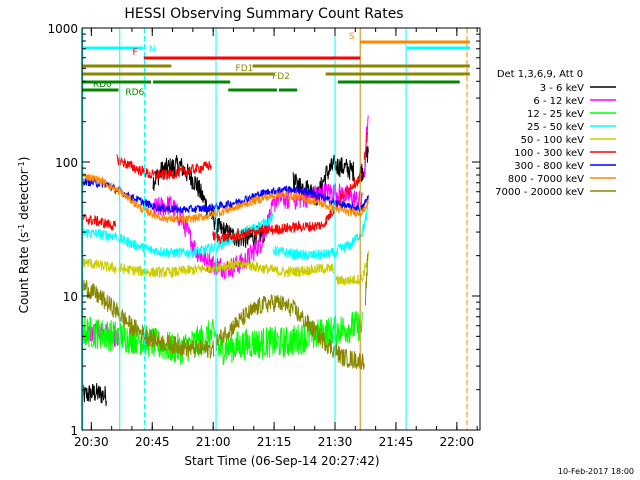 The height and width of the screenshot is (480, 640). What do you see at coordinates (281, 77) in the screenshot?
I see `state-bar-label: FD2` at bounding box center [281, 77].